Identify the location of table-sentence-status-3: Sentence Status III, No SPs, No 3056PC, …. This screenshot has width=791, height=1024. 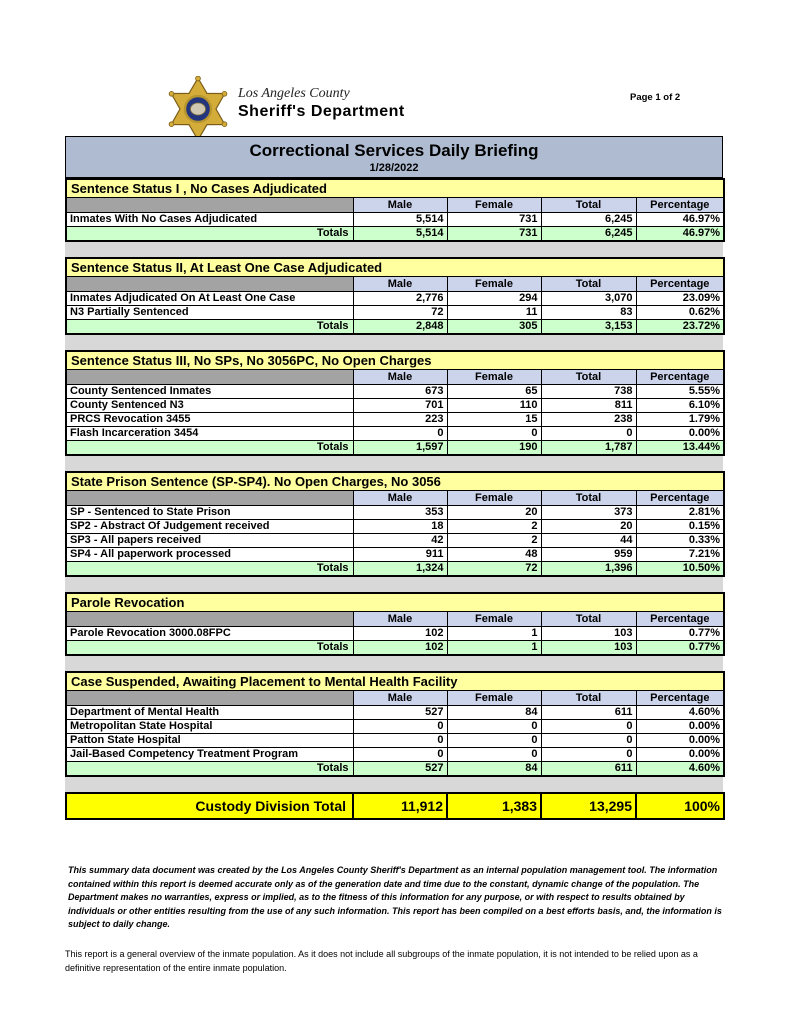
(395, 403).